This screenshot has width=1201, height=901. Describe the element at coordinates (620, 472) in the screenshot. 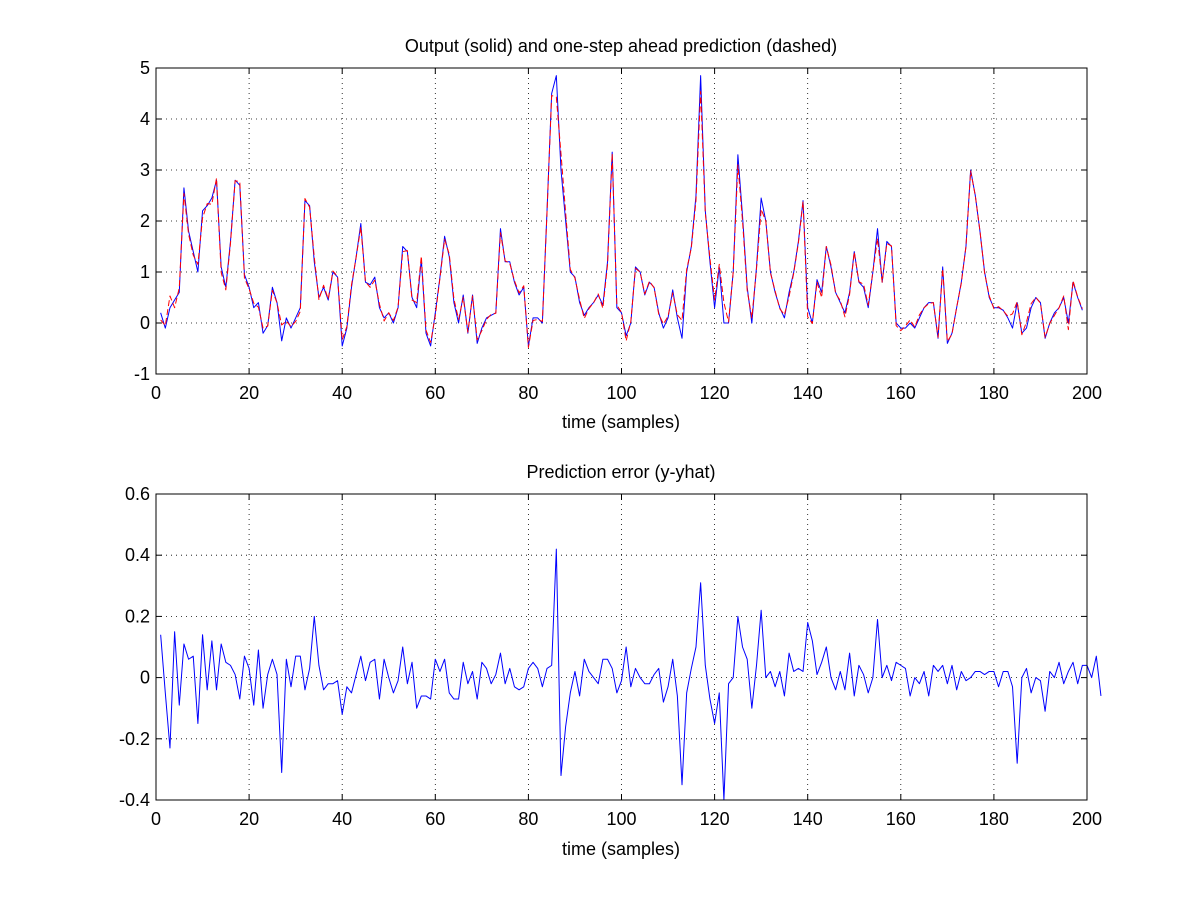

I see `plot-title: Prediction error (y-yhat)` at that location.